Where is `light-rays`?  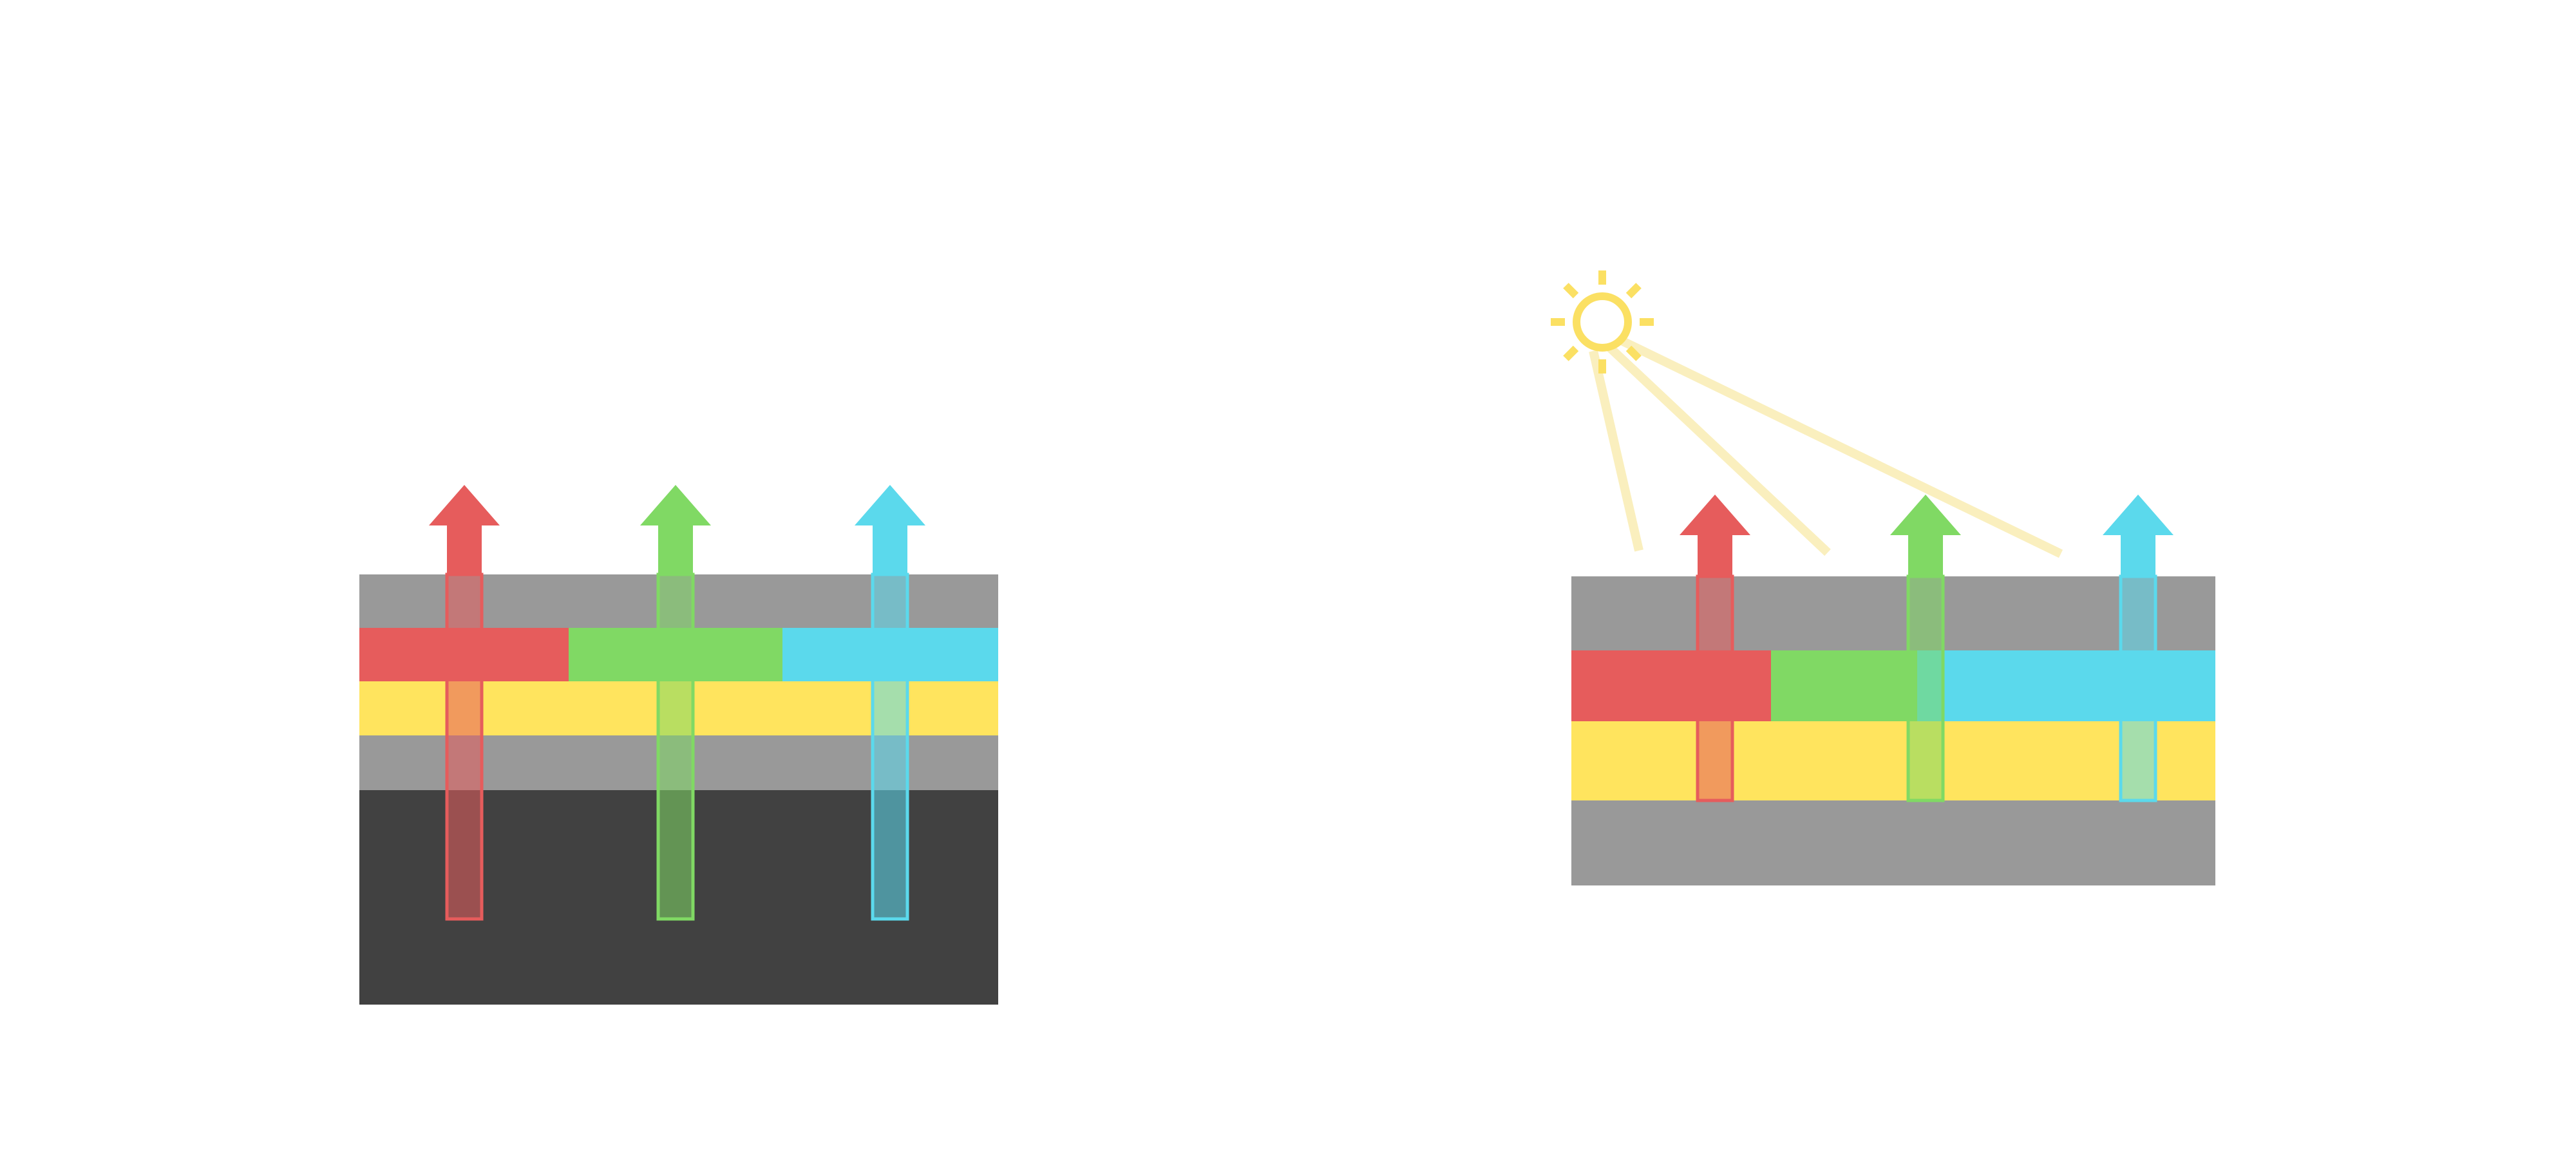 light-rays is located at coordinates (1826, 447).